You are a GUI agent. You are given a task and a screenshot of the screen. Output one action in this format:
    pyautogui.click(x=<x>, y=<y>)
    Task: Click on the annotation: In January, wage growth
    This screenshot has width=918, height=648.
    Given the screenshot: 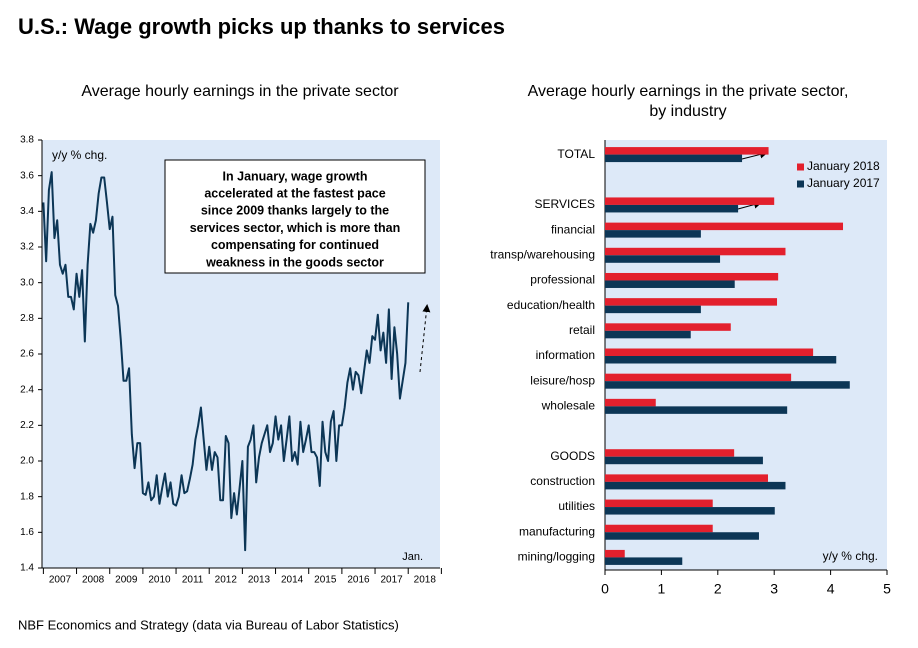 What is the action you would take?
    pyautogui.click(x=295, y=176)
    